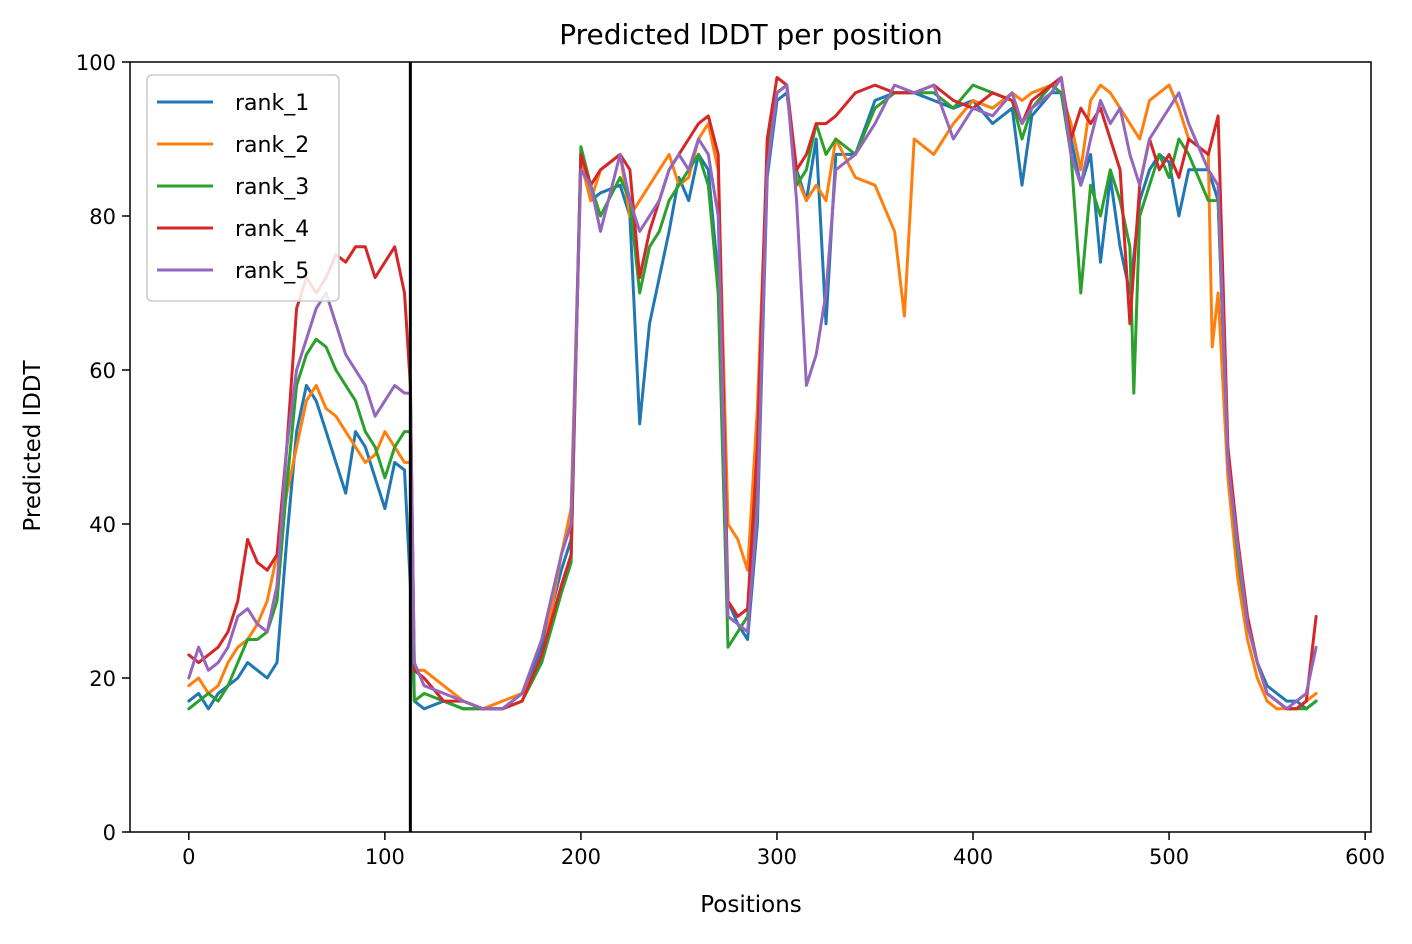 This screenshot has height=944, width=1412. What do you see at coordinates (385, 857) in the screenshot?
I see `x-tick-label: 100` at bounding box center [385, 857].